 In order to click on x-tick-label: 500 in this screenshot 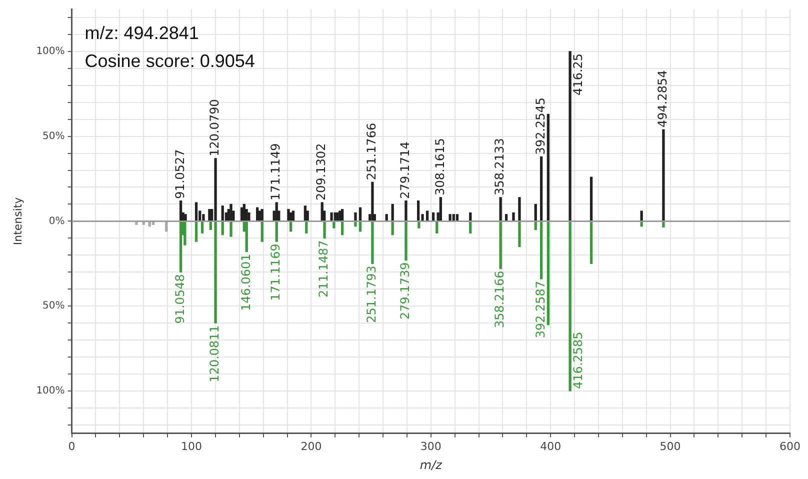, I will do `click(670, 446)`.